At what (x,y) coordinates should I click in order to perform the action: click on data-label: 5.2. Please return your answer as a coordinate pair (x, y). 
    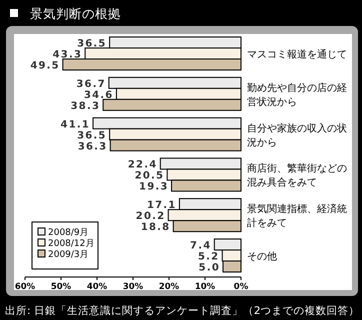
    Looking at the image, I should click on (209, 257).